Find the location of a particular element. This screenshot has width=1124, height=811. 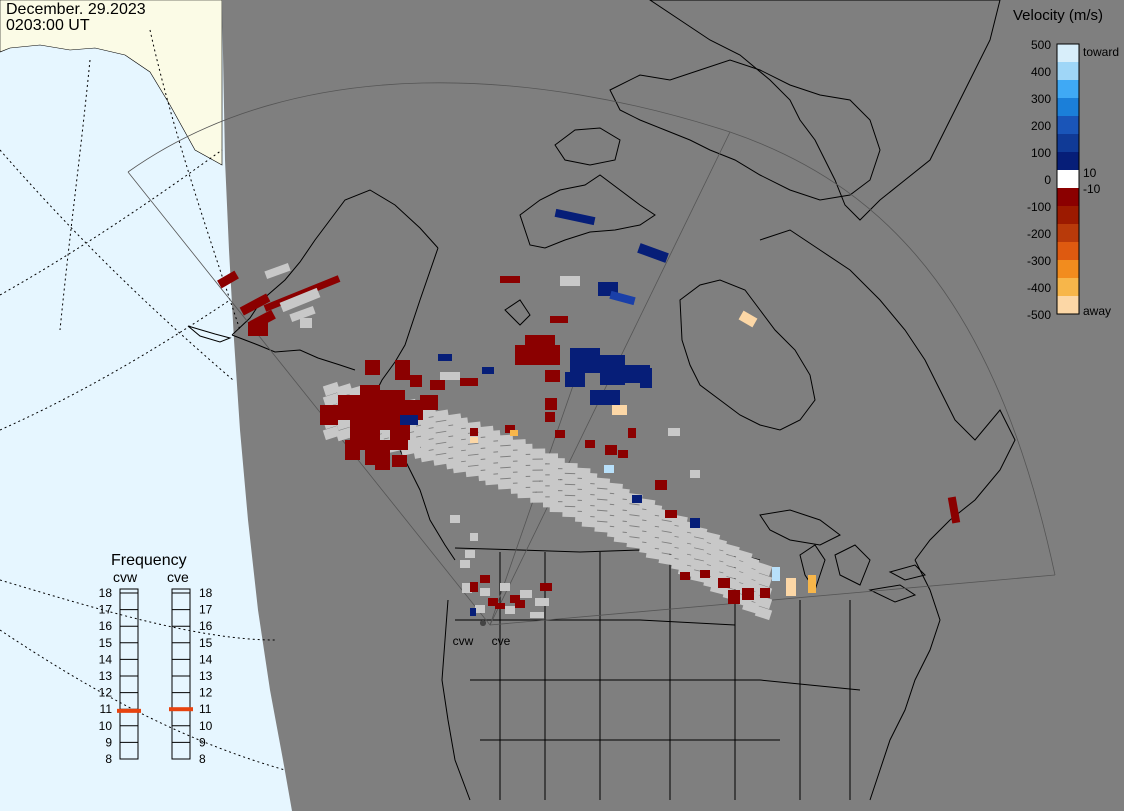

frequency-tick-label: 11 is located at coordinates (106, 709).